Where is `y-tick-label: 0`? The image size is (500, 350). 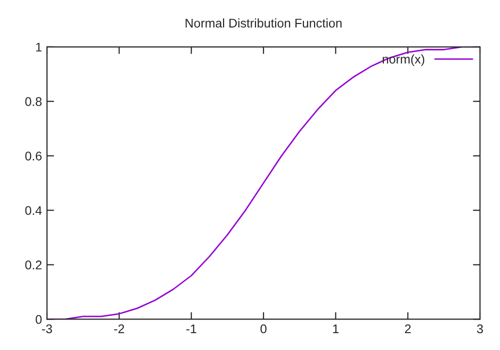 y-tick-label: 0 is located at coordinates (39, 319).